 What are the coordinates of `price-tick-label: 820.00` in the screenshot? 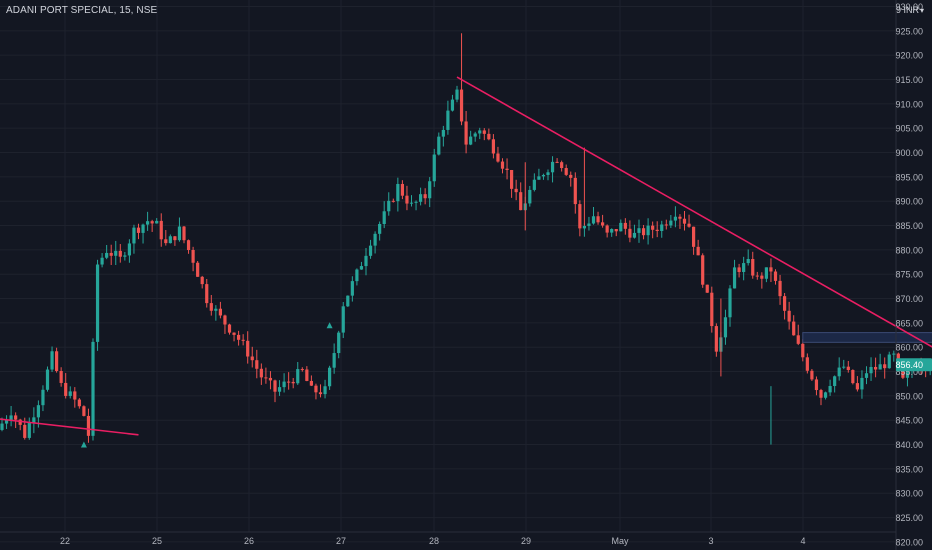 It's located at (909, 542).